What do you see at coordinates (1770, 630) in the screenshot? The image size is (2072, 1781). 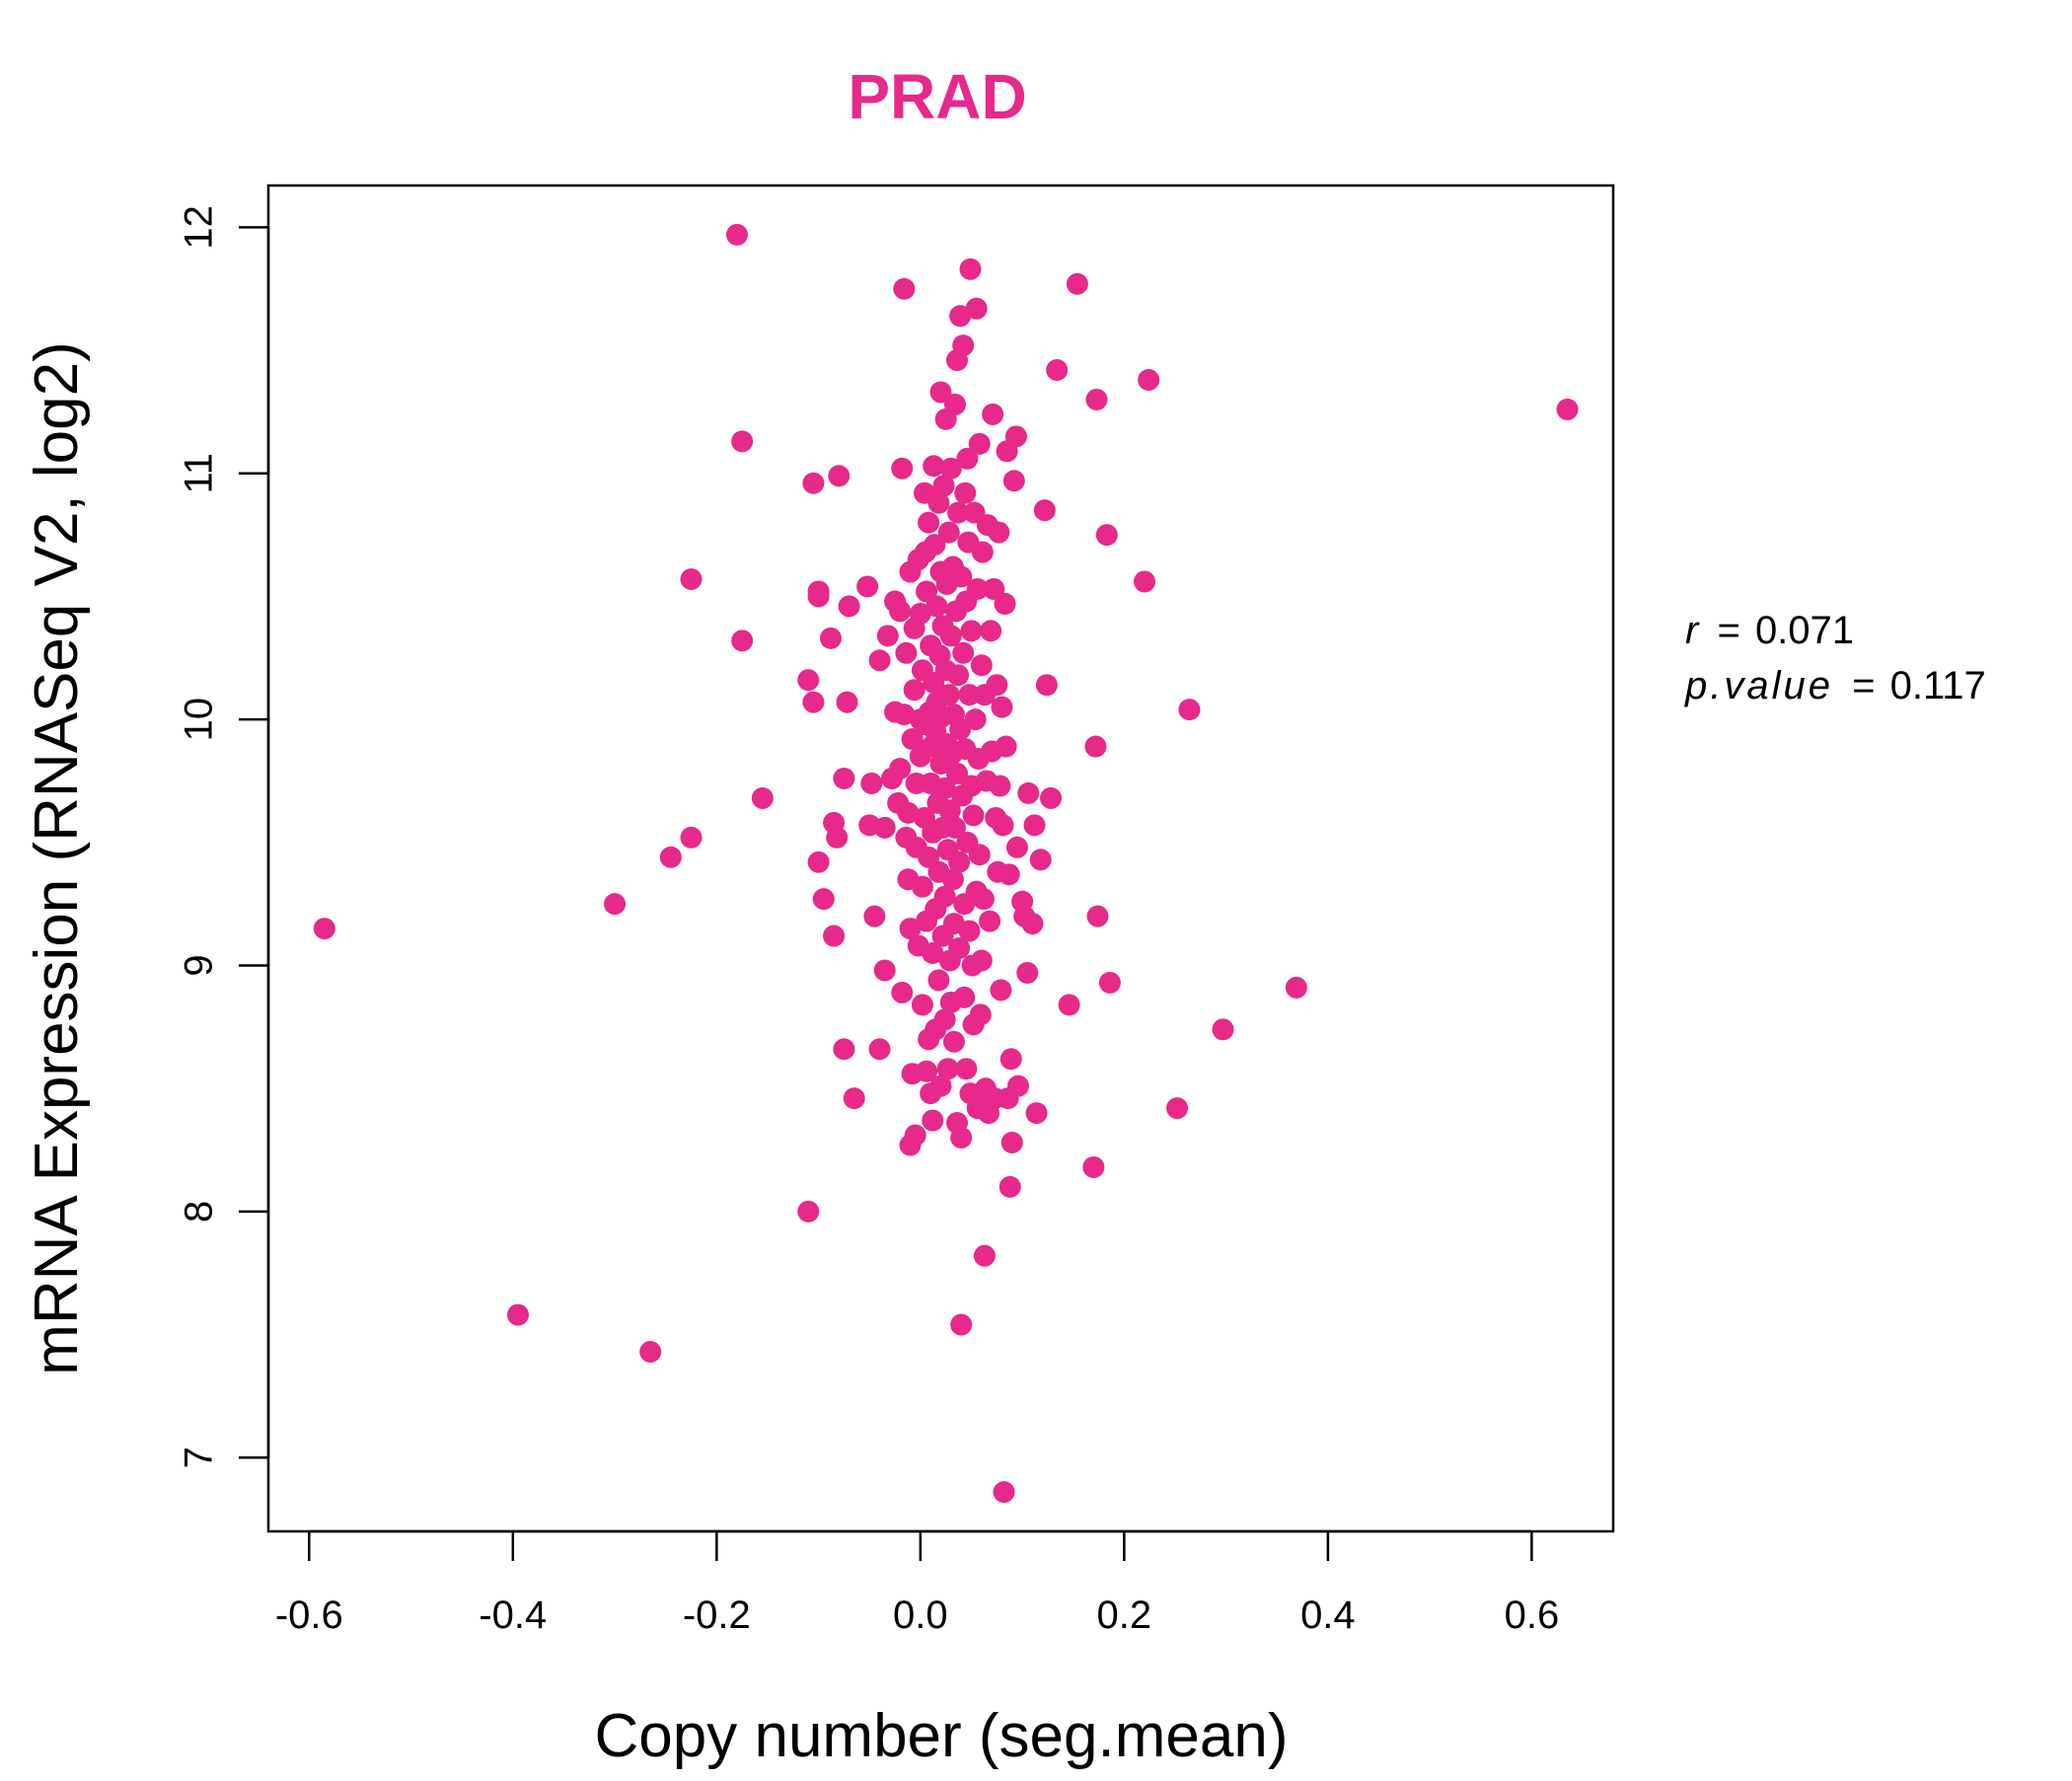 I see `stat-r: r = 0.071` at bounding box center [1770, 630].